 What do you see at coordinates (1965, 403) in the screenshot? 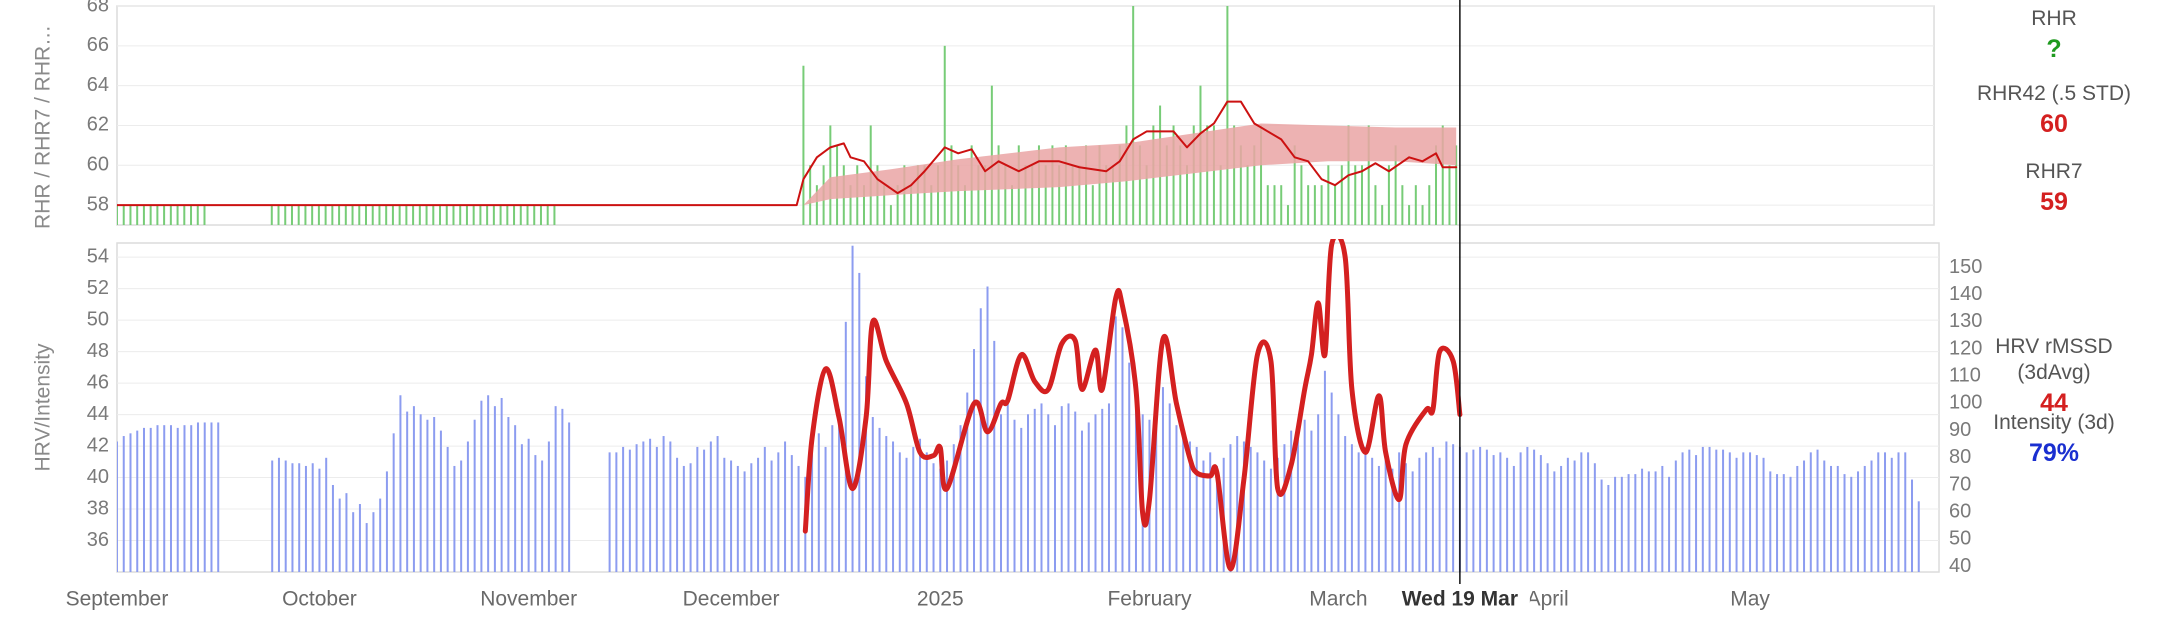
I see `y2-tick-label: 100` at bounding box center [1965, 403].